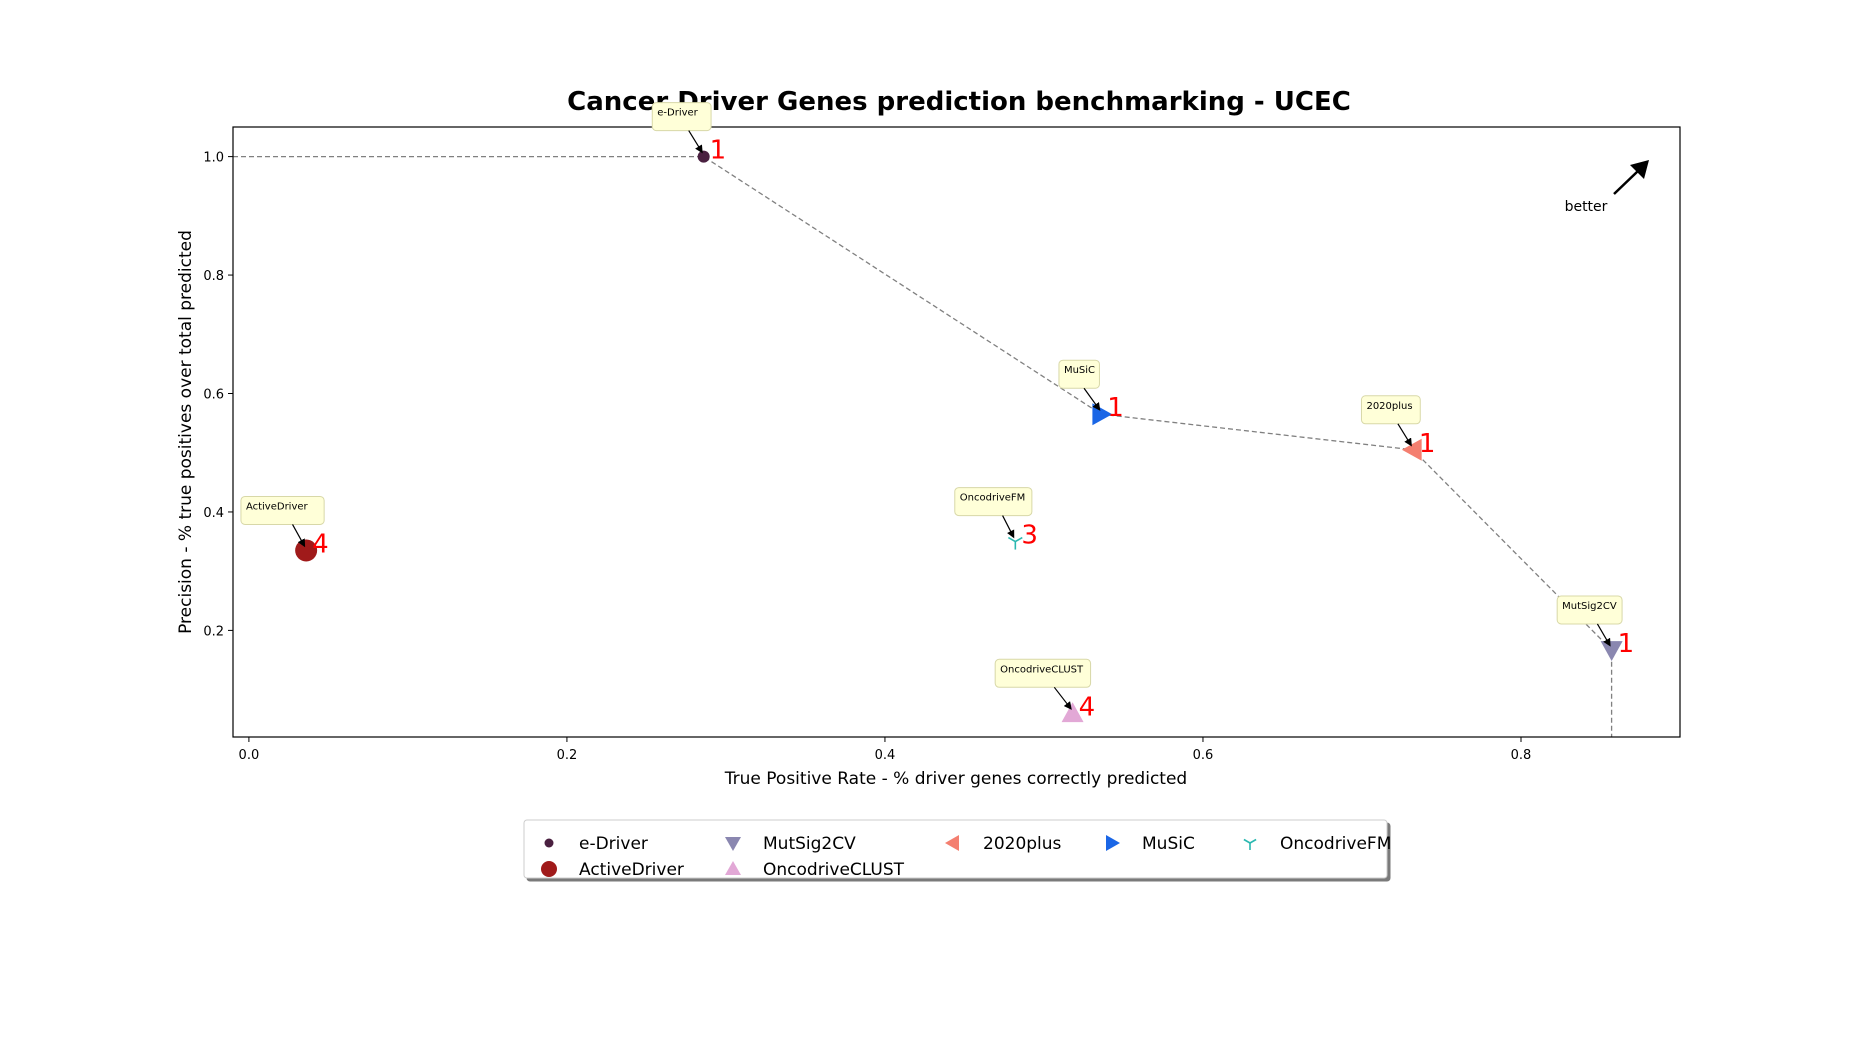  Describe the element at coordinates (213, 513) in the screenshot. I see `y-tick-label: 0.4` at that location.